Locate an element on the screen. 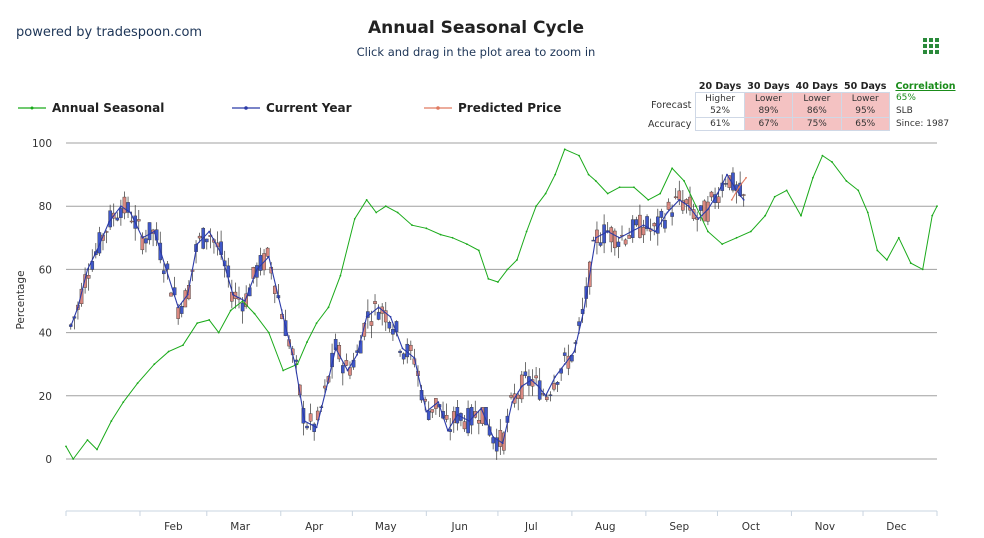  forecast-40-pct: 86% is located at coordinates (817, 111).